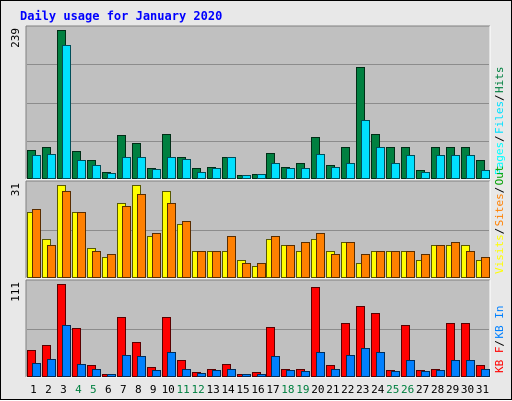  What do you see at coordinates (138, 389) in the screenshot?
I see `x-tick-label: 8` at bounding box center [138, 389].